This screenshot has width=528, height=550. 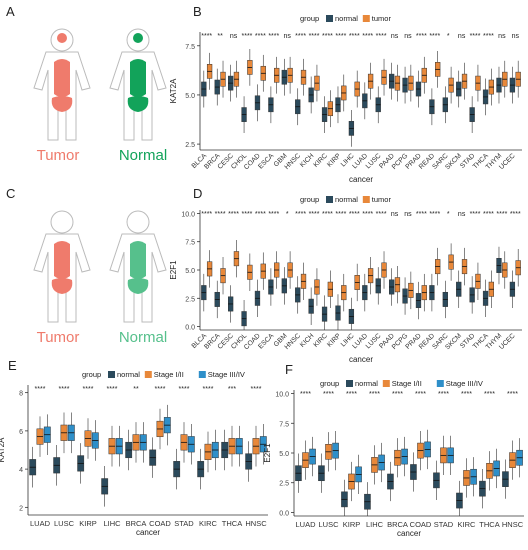 I want to click on legend-entry: Stage I/II, so click(x=407, y=383).